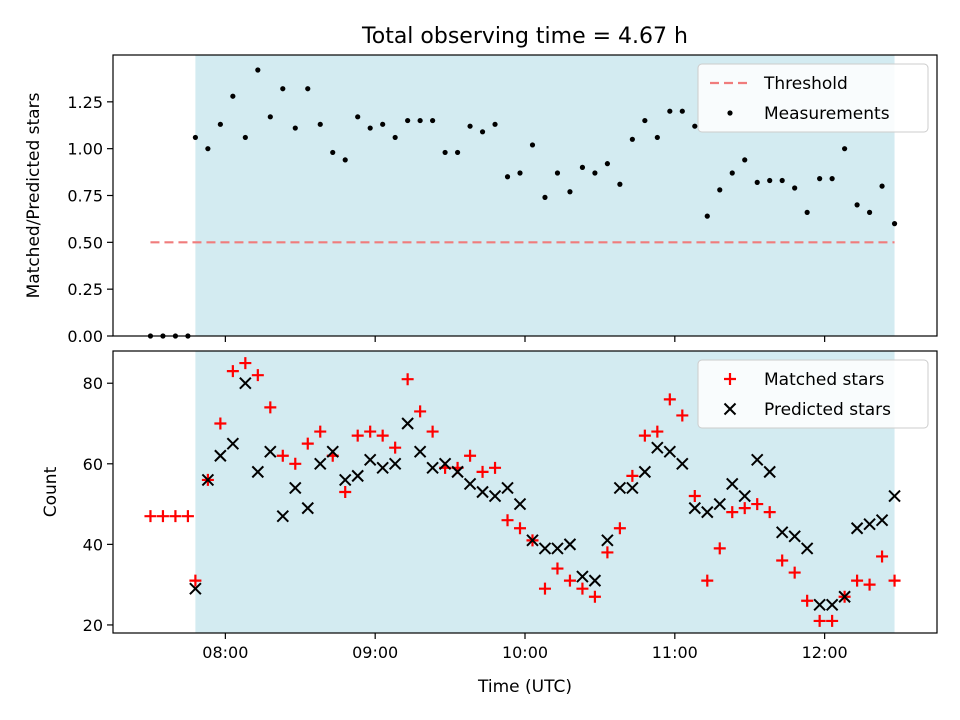 This screenshot has width=960, height=720. What do you see at coordinates (51, 491) in the screenshot?
I see `y-axis-label: Count` at bounding box center [51, 491].